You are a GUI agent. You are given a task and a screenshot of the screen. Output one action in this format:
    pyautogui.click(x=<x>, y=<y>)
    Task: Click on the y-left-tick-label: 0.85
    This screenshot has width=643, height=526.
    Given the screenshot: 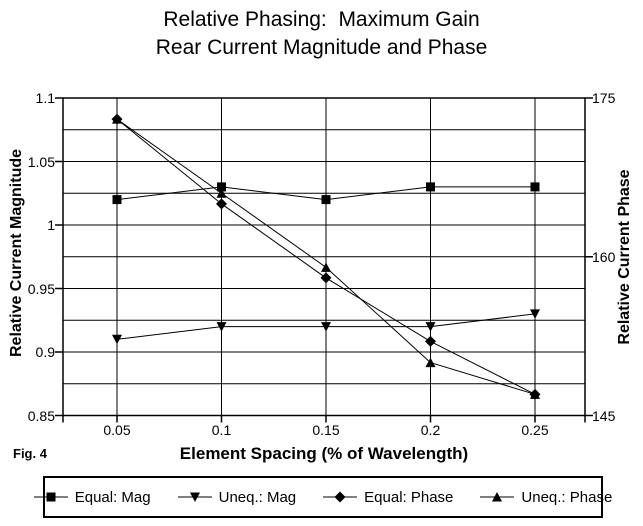 What is the action you would take?
    pyautogui.click(x=41, y=415)
    